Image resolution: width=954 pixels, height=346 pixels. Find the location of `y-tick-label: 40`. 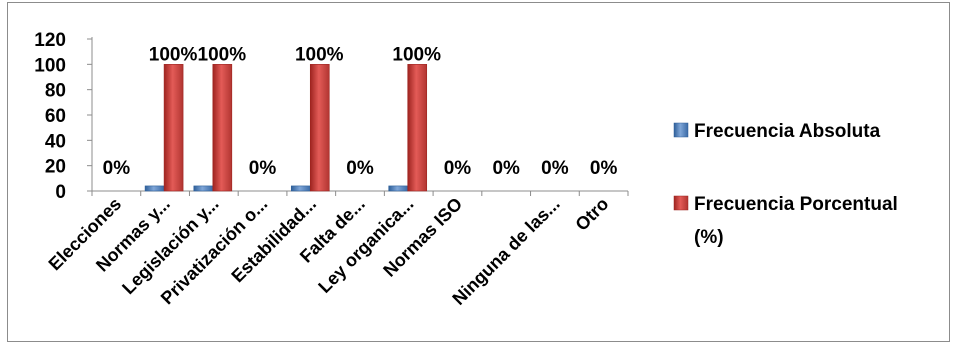

y-tick-label: 40 is located at coordinates (55, 141).